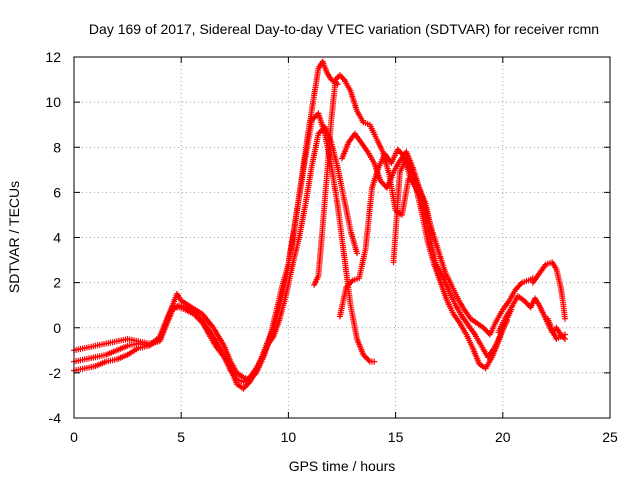  I want to click on y-tick-label: 8, so click(57, 147).